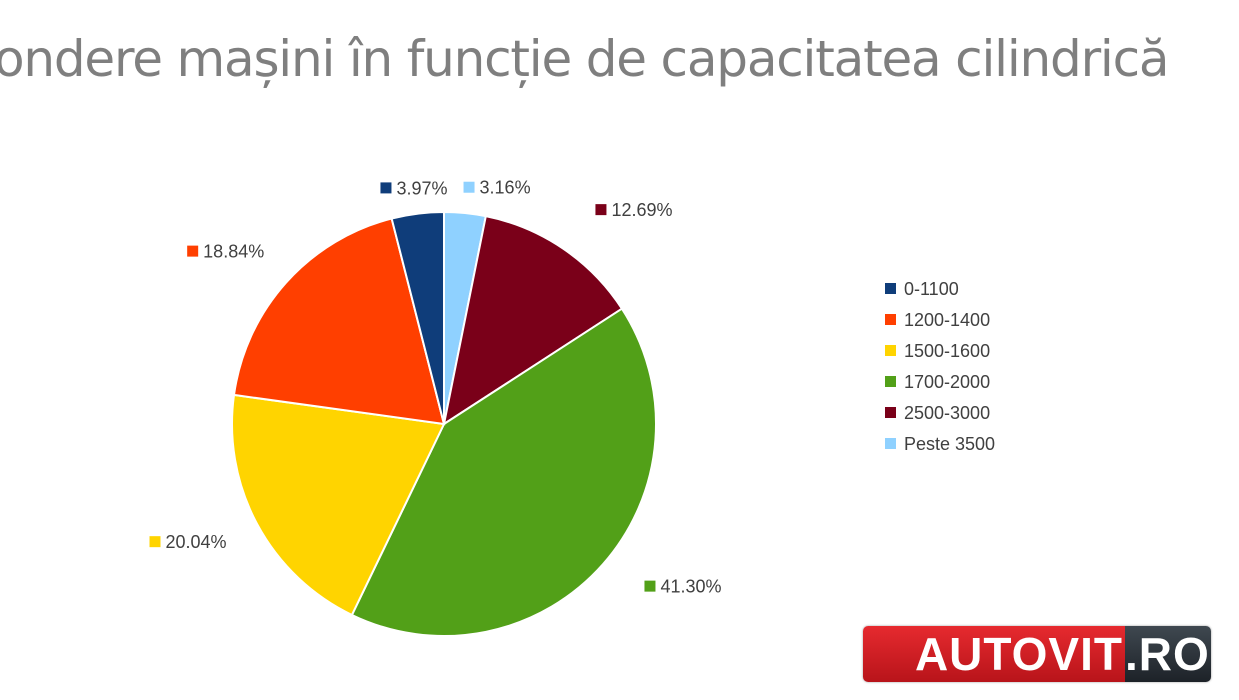  I want to click on data-label-text: 20.04%, so click(196, 542).